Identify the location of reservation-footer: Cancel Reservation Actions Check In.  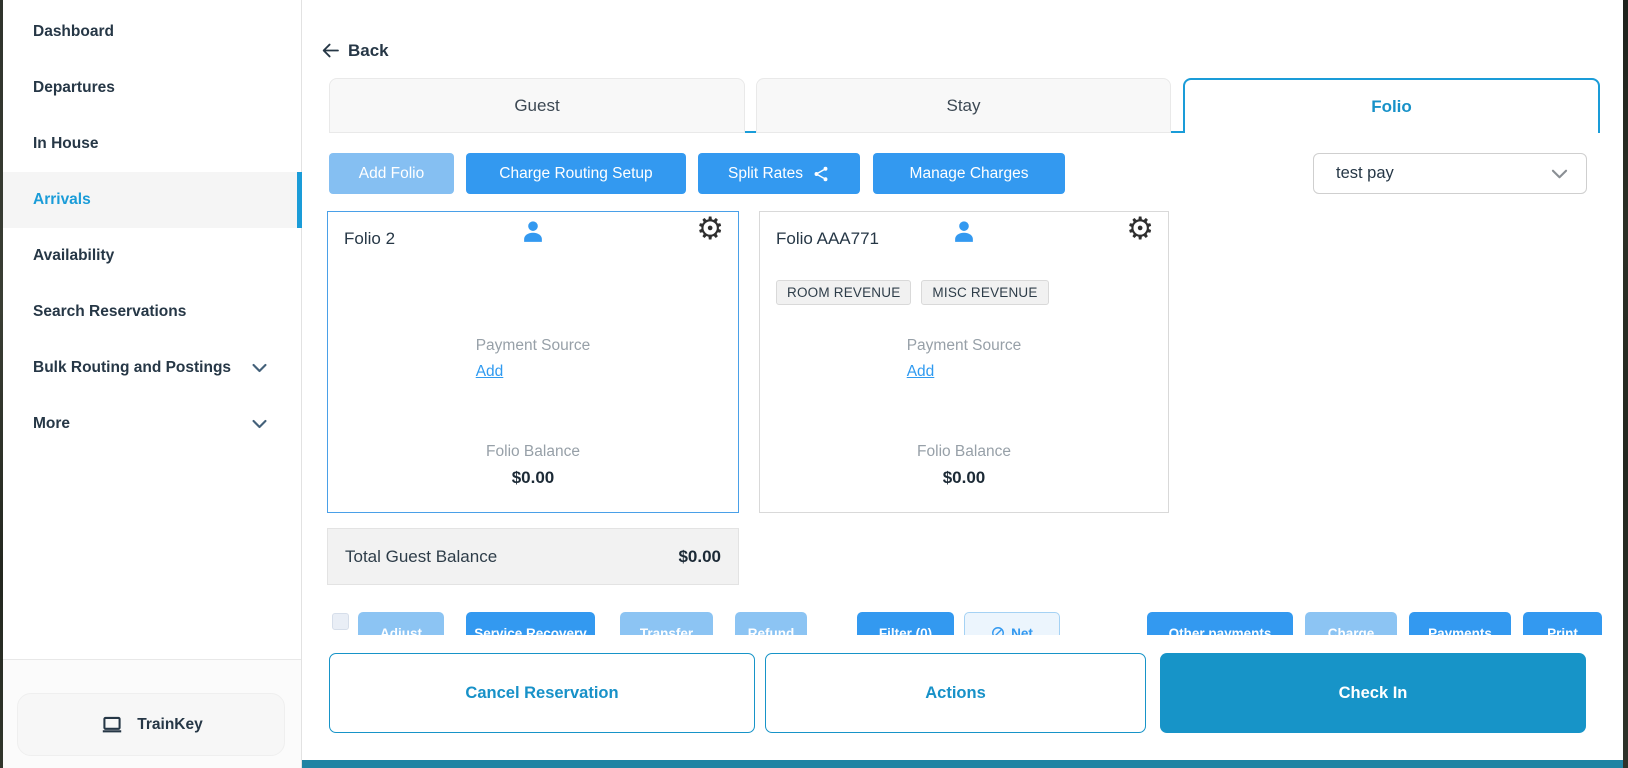
(962, 701).